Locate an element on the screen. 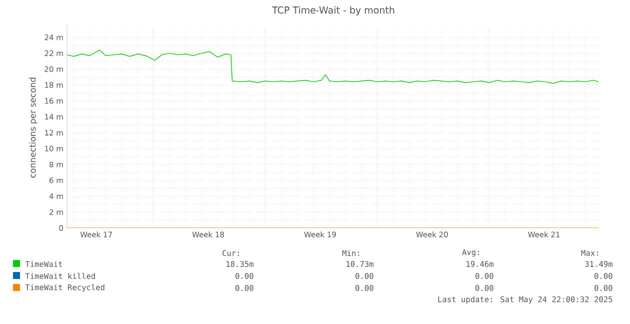 The height and width of the screenshot is (324, 630). y-axis-title: connections per second is located at coordinates (33, 128).